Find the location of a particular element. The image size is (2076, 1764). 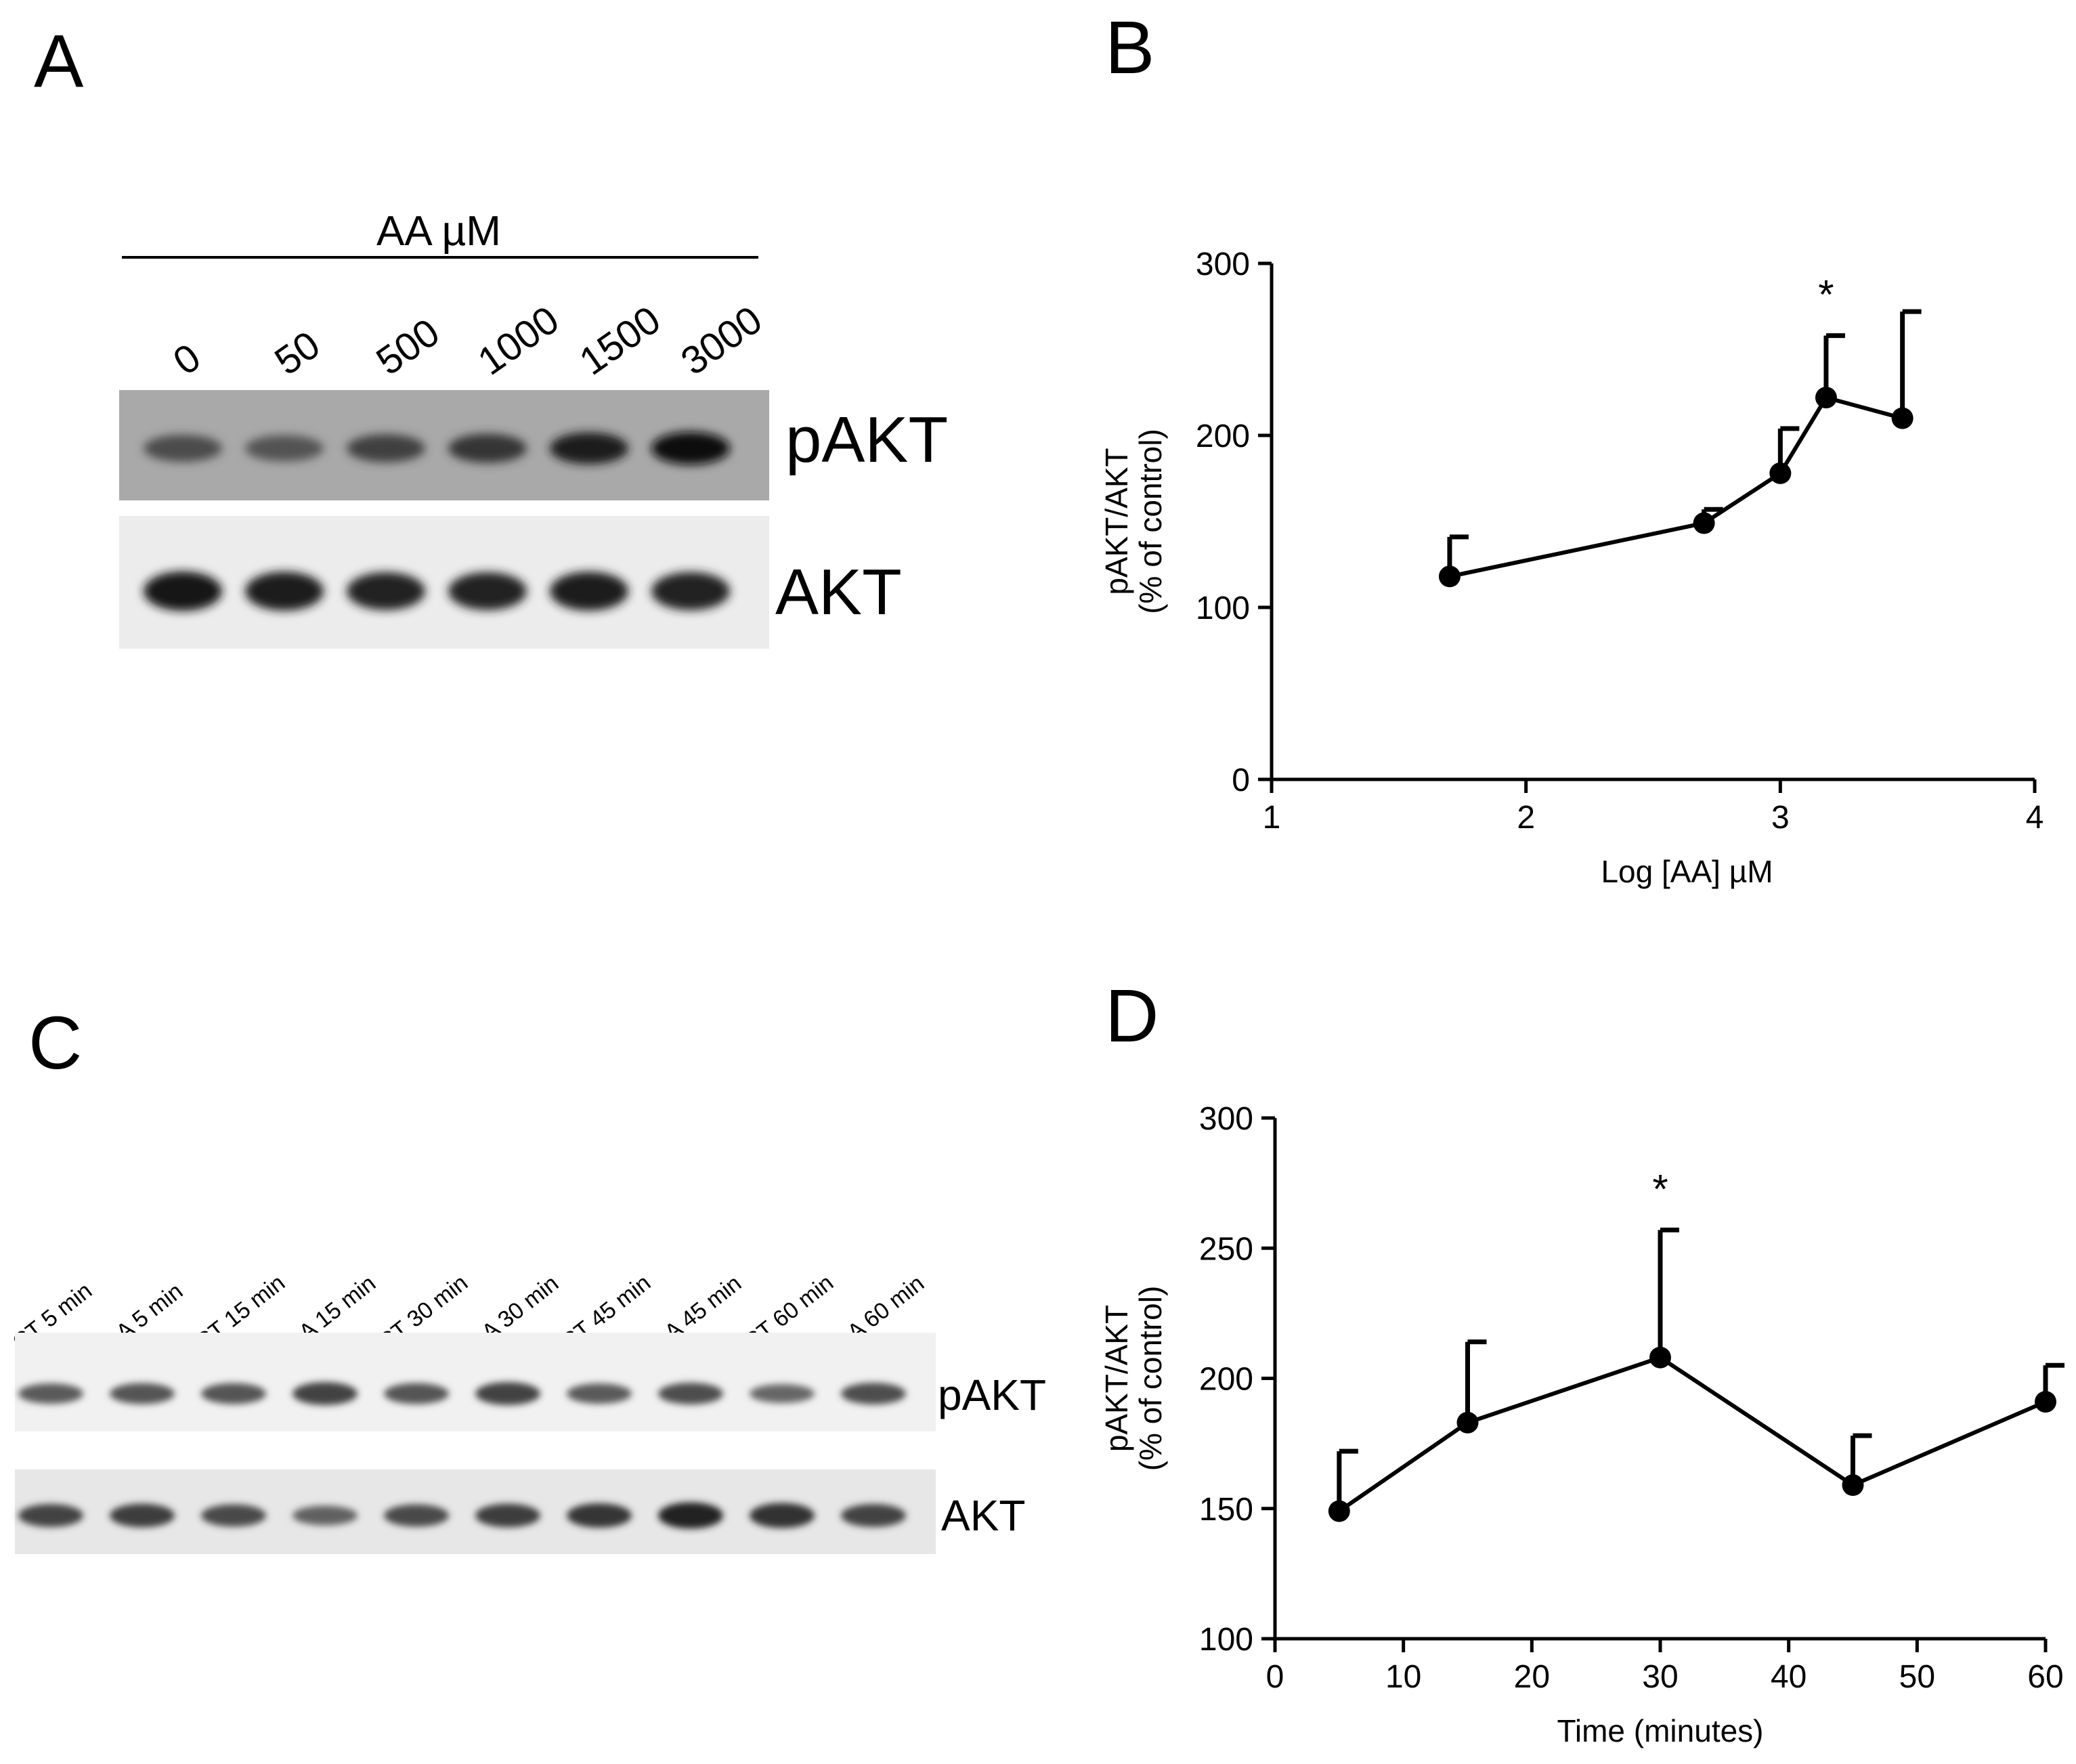

panel-label-c: C is located at coordinates (55, 1043).